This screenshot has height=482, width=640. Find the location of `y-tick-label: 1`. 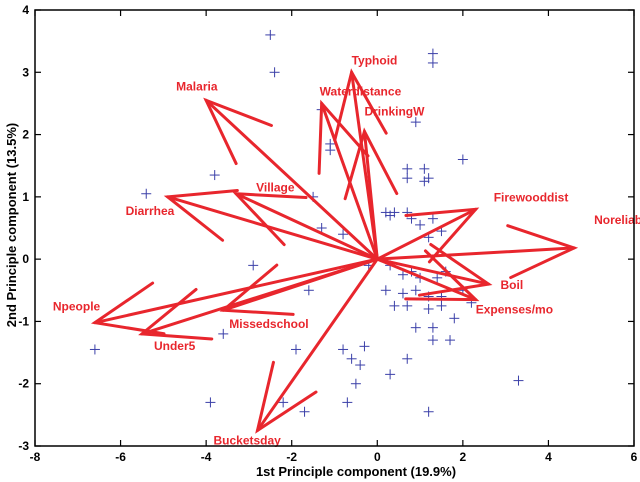

y-tick-label: 1 is located at coordinates (25, 197).